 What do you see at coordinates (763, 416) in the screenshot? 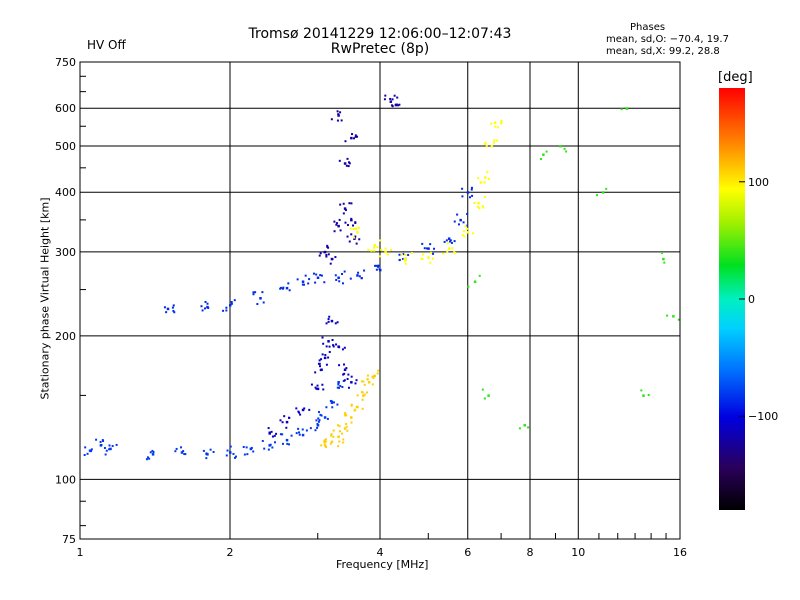
I see `colorbar-tick-label: −100` at bounding box center [763, 416].